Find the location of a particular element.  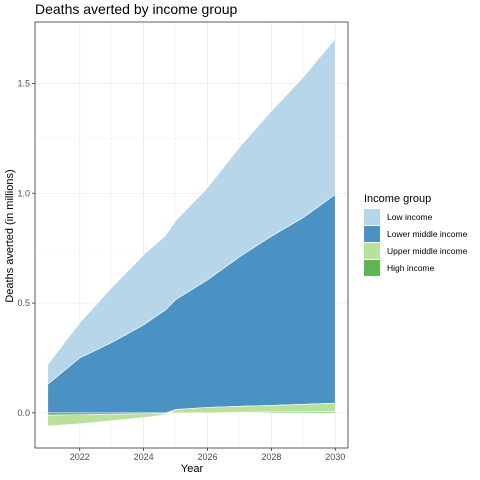

x-tick-label: 2030 is located at coordinates (335, 457).